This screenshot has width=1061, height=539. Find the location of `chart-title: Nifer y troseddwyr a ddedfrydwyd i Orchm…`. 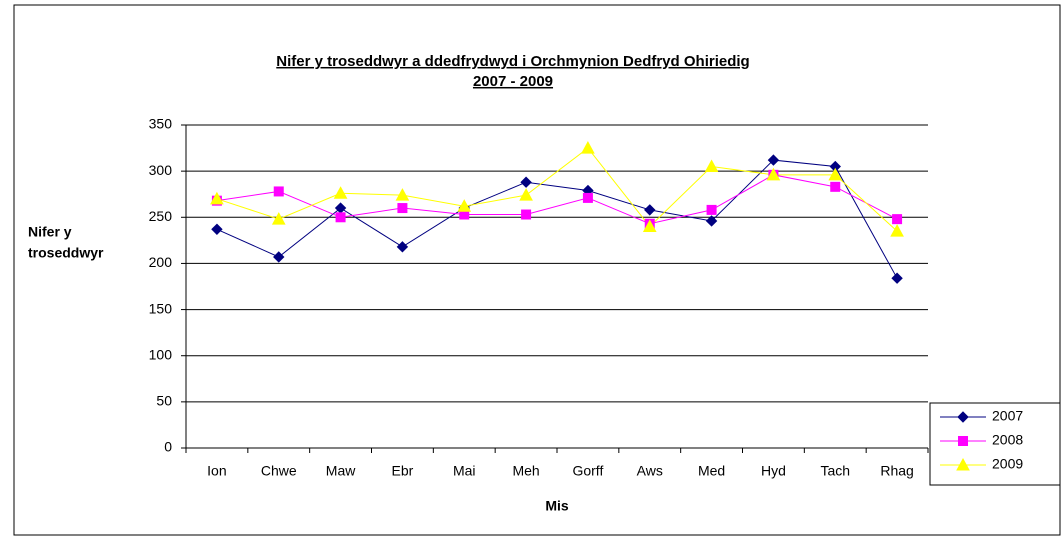

chart-title: Nifer y troseddwyr a ddedfrydwyd i Orchm… is located at coordinates (512, 61).